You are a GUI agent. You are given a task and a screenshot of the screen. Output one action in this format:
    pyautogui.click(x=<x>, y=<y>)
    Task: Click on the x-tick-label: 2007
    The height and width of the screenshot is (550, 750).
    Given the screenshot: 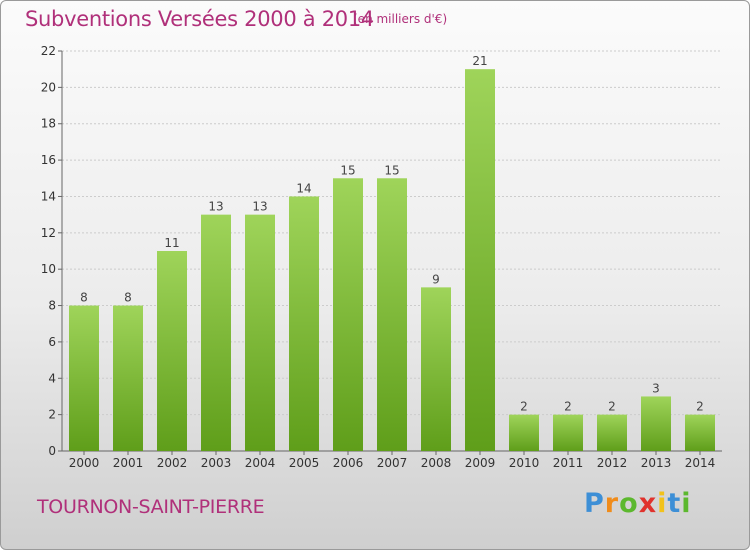 What is the action you would take?
    pyautogui.click(x=392, y=463)
    